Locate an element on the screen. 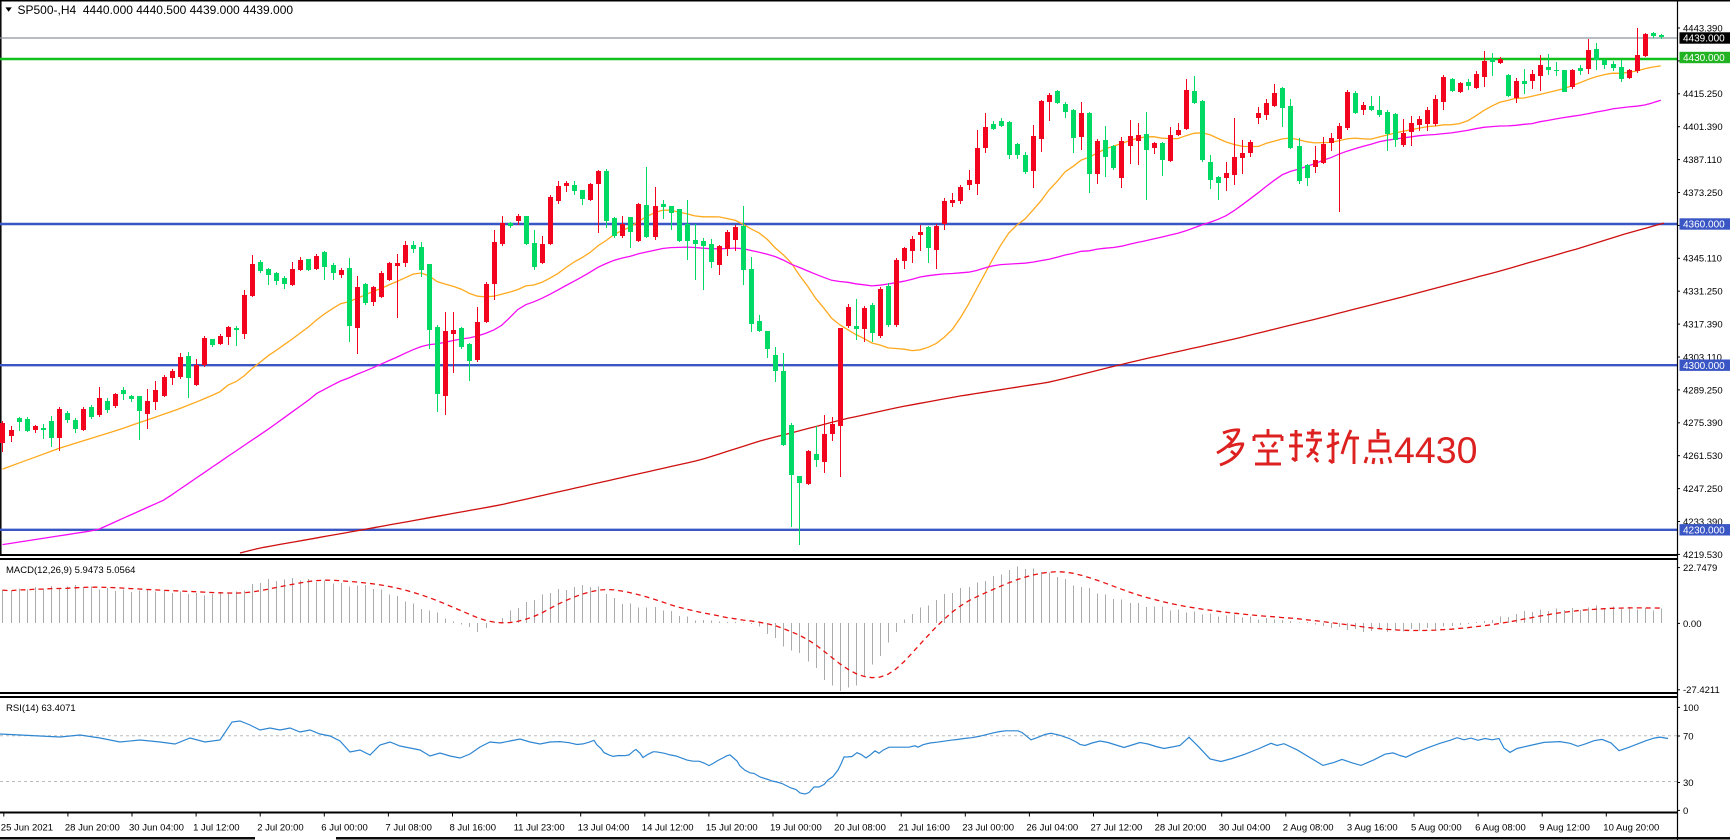 The width and height of the screenshot is (1730, 840). svg-text: 4439.000 is located at coordinates (1704, 39).